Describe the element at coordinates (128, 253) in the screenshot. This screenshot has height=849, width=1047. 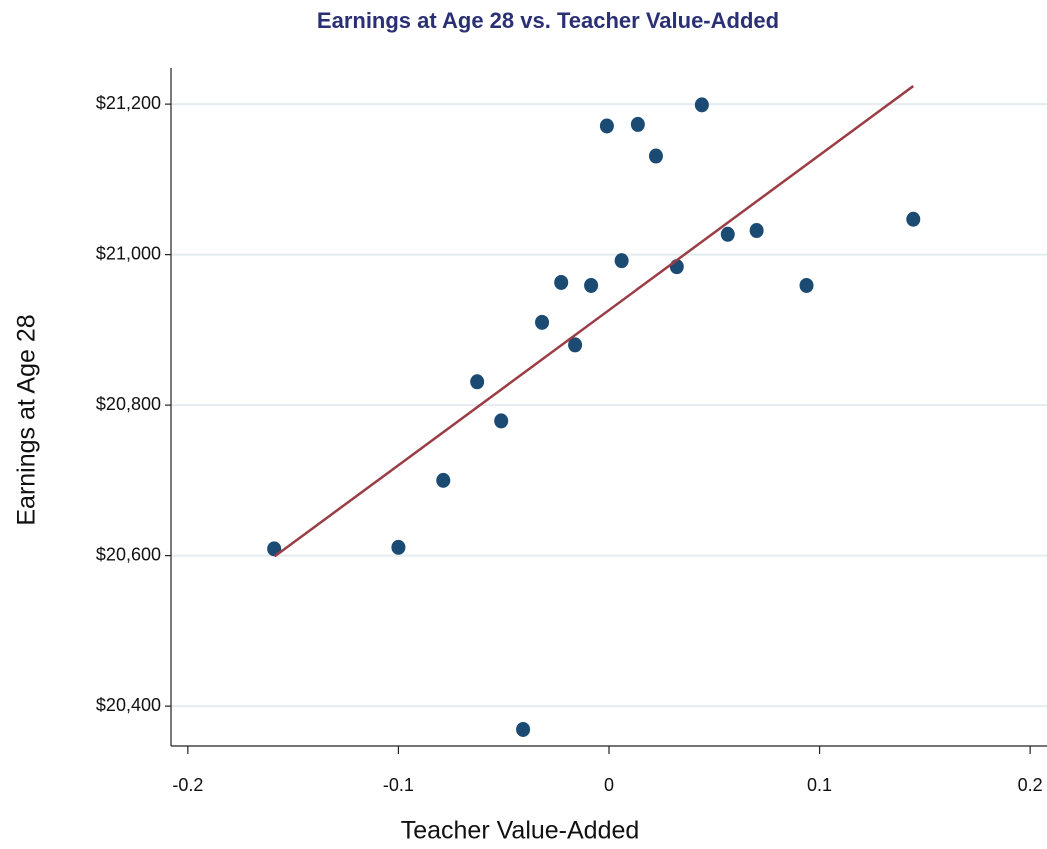
I see `y-tick-label: $21,000` at that location.